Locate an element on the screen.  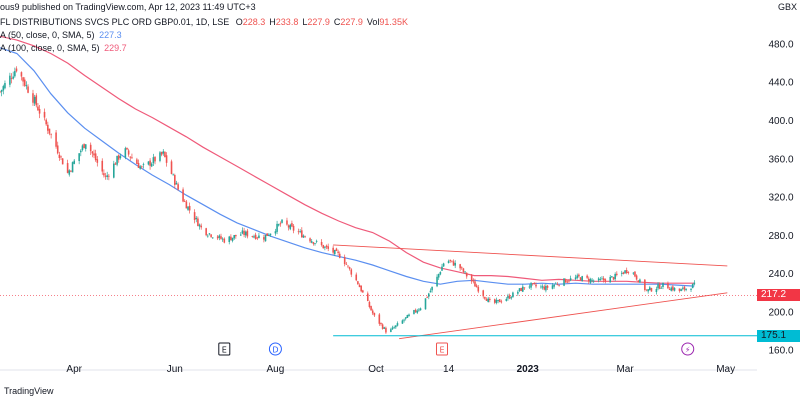
earnings-icon is located at coordinates (224, 349).